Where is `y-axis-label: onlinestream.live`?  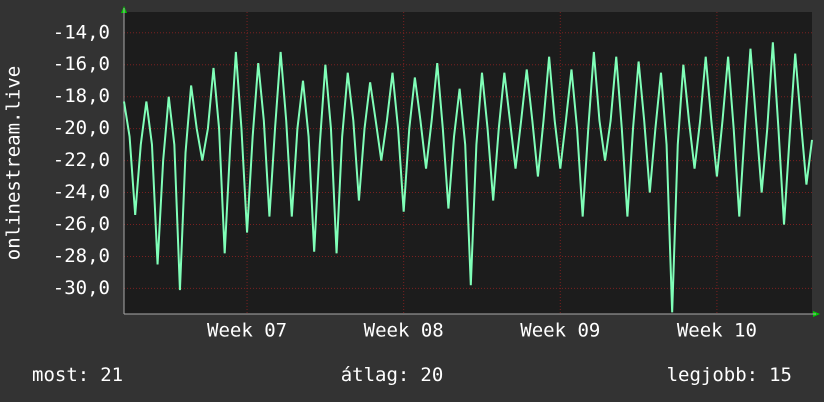
y-axis-label: onlinestream.live is located at coordinates (14, 163).